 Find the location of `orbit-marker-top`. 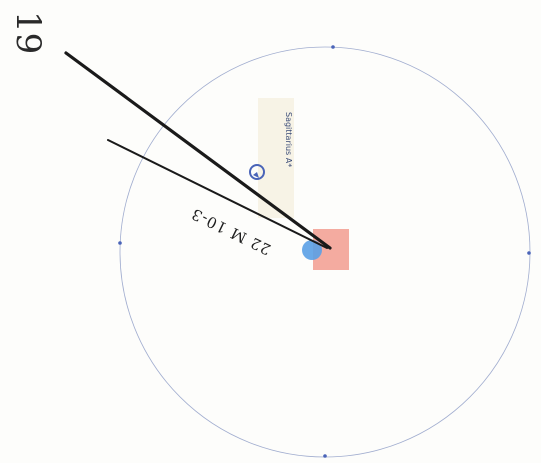

orbit-marker-top is located at coordinates (333, 47).